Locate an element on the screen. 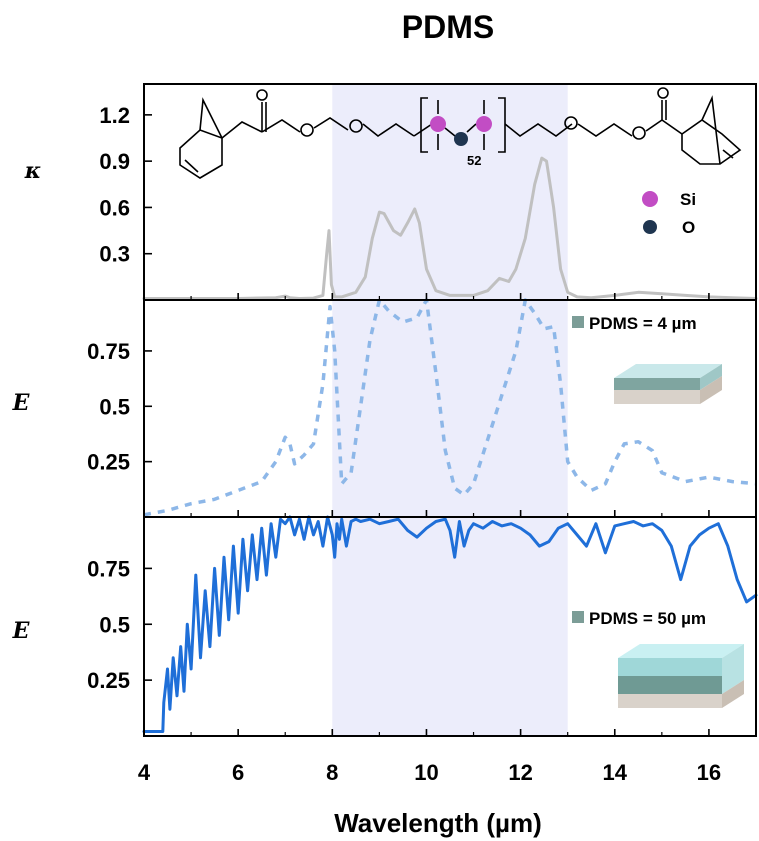 The height and width of the screenshot is (841, 759). slab-substrate is located at coordinates (657, 397).